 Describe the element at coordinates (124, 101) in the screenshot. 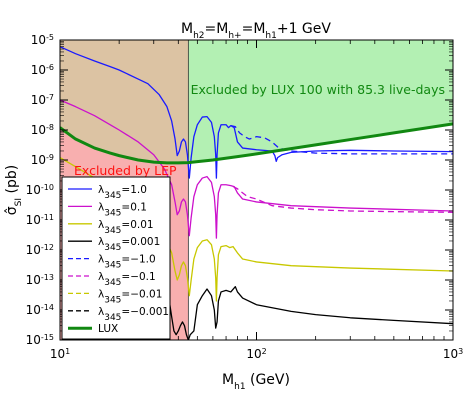

I see `overlap-region` at that location.